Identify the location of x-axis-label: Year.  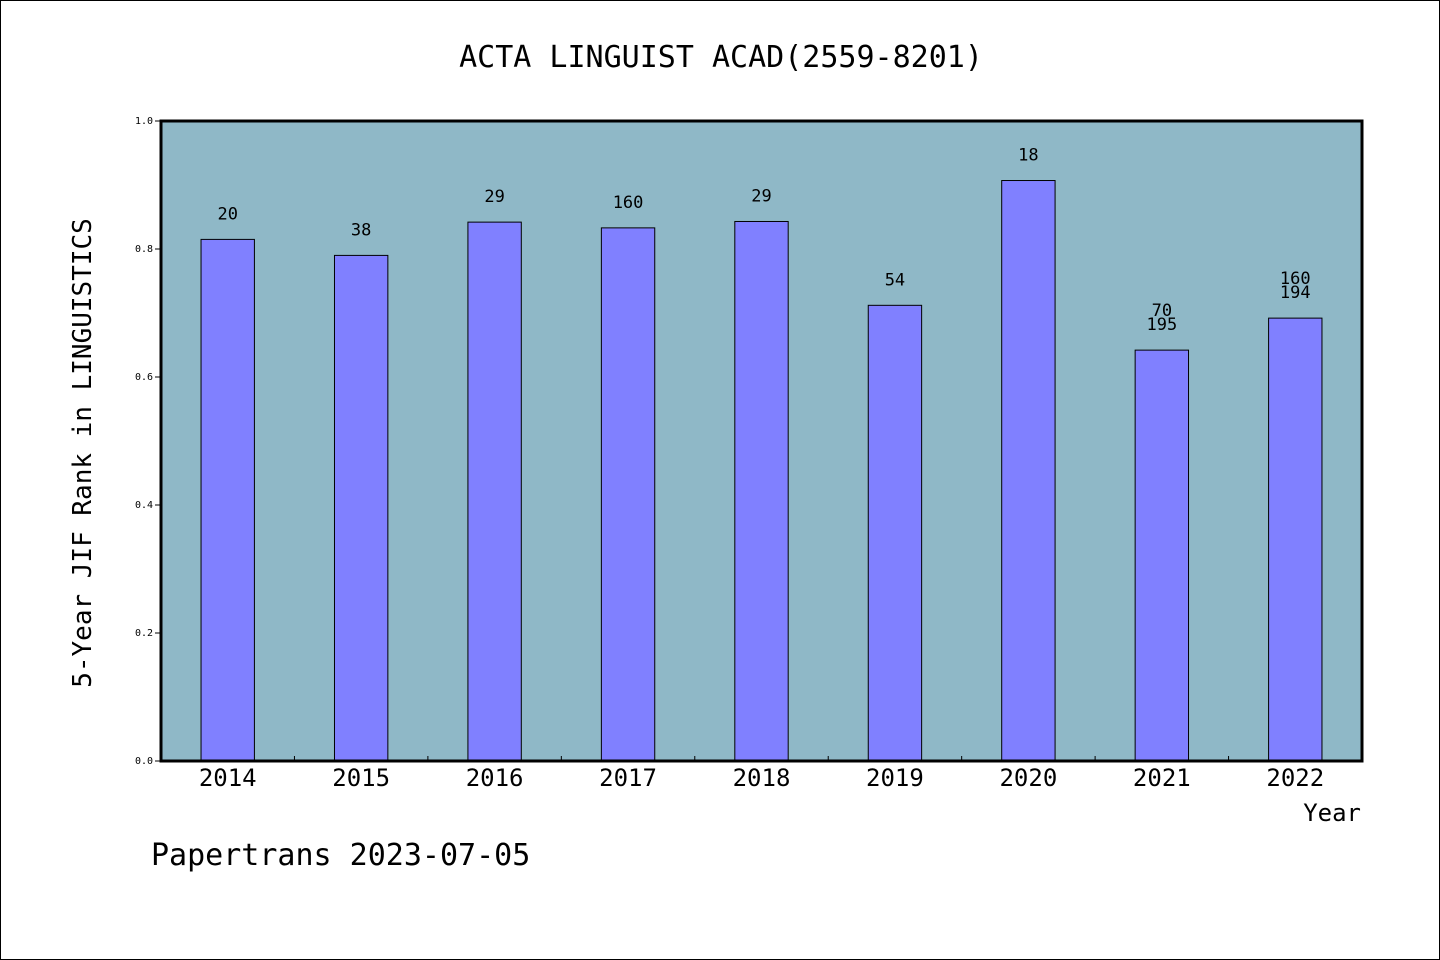
(1332, 813).